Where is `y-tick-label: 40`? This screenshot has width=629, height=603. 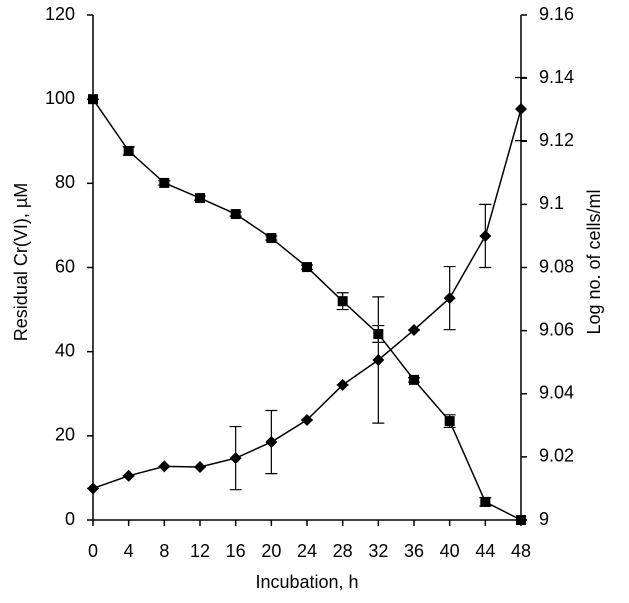 y-tick-label: 40 is located at coordinates (65, 350).